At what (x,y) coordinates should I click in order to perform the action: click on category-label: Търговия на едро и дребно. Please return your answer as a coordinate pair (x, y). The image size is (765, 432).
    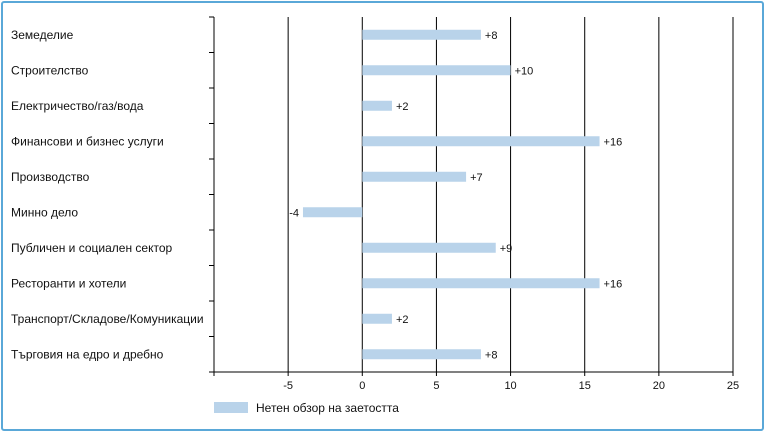
    Looking at the image, I should click on (87, 354).